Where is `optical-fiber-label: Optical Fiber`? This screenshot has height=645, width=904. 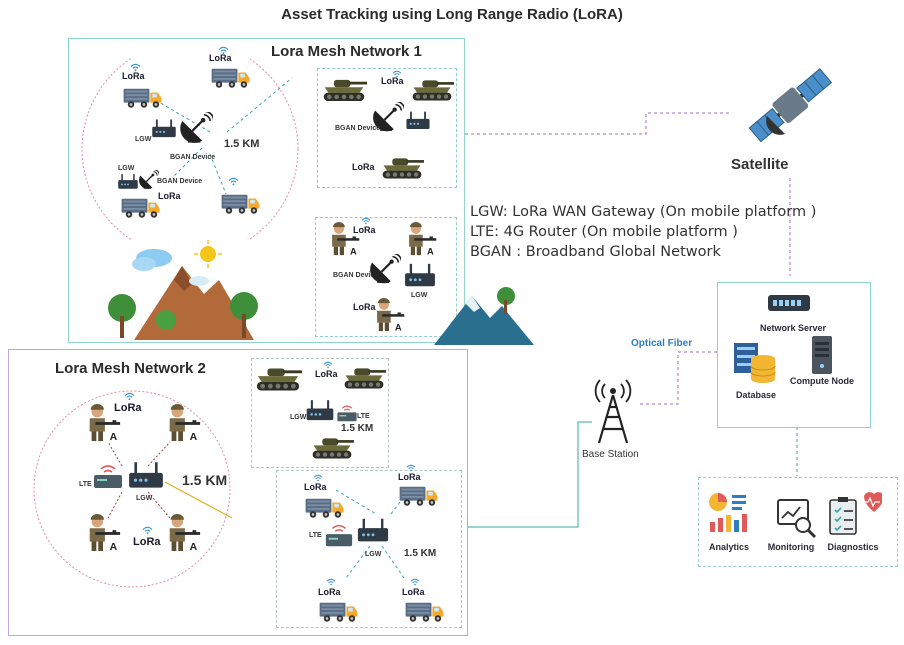
optical-fiber-label: Optical Fiber is located at coordinates (662, 343).